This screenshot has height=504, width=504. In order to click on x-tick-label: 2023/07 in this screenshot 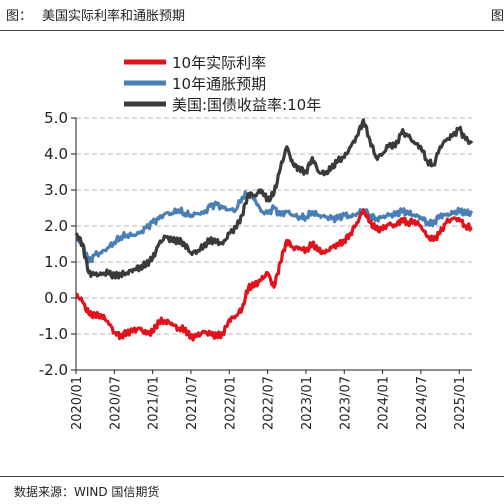, I will do `click(345, 403)`.